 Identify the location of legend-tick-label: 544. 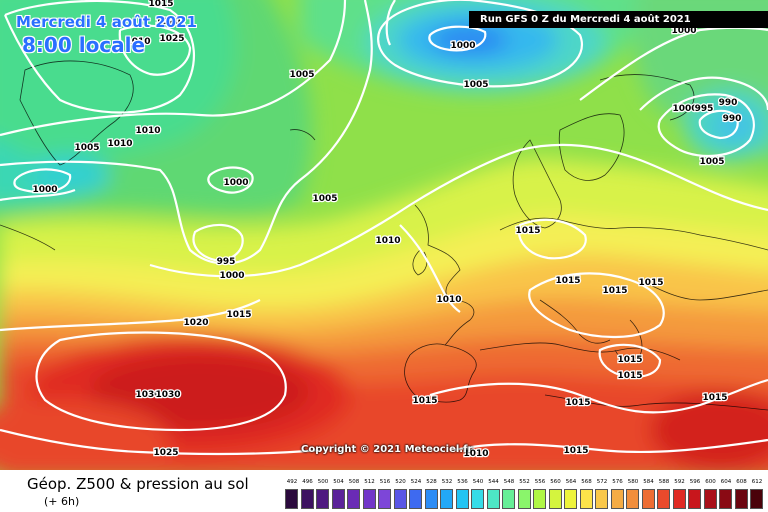
(493, 482).